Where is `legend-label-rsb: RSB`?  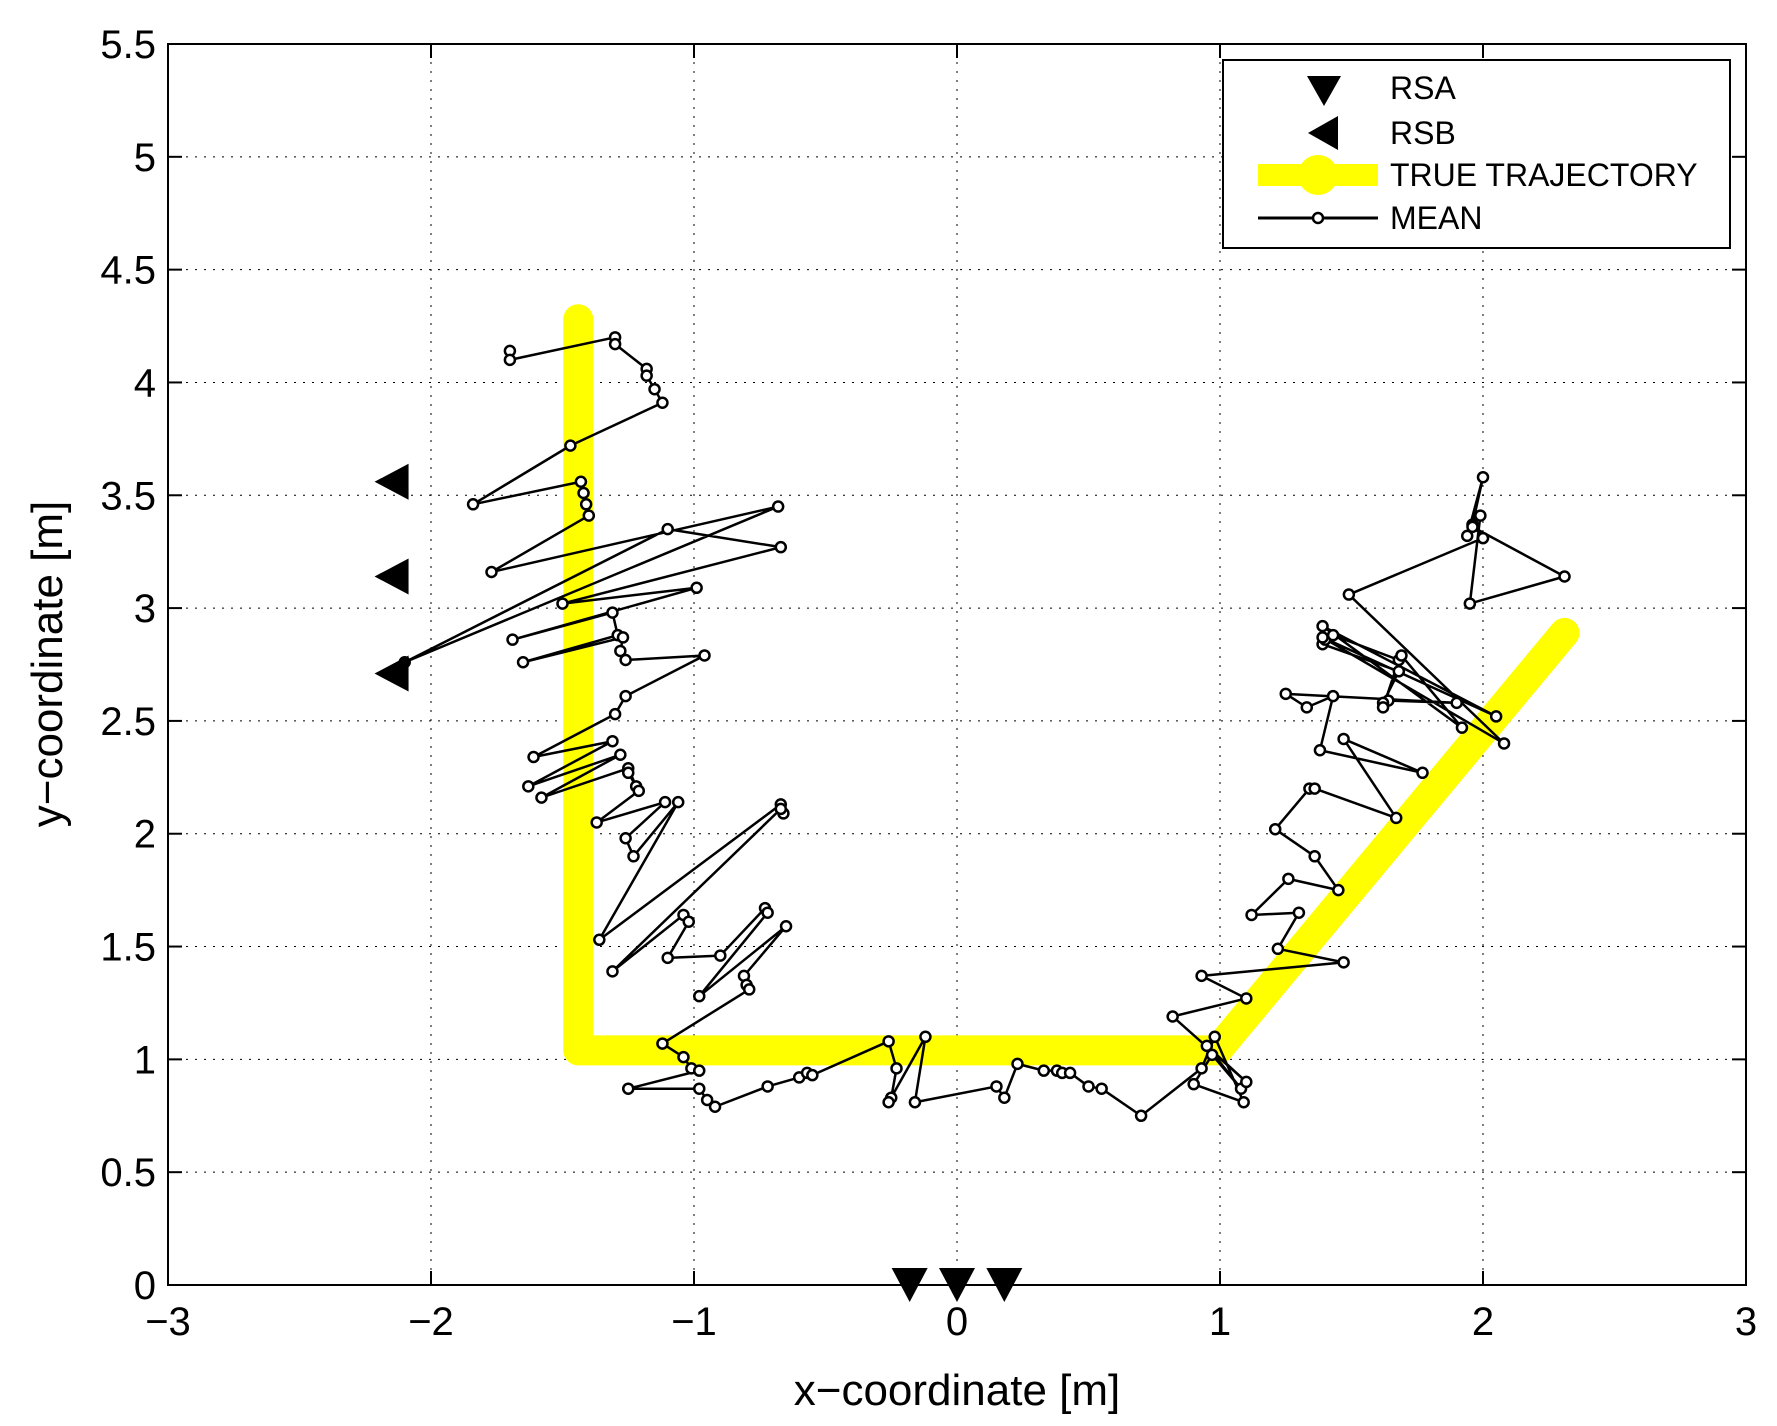
legend-label-rsb: RSB is located at coordinates (1423, 133).